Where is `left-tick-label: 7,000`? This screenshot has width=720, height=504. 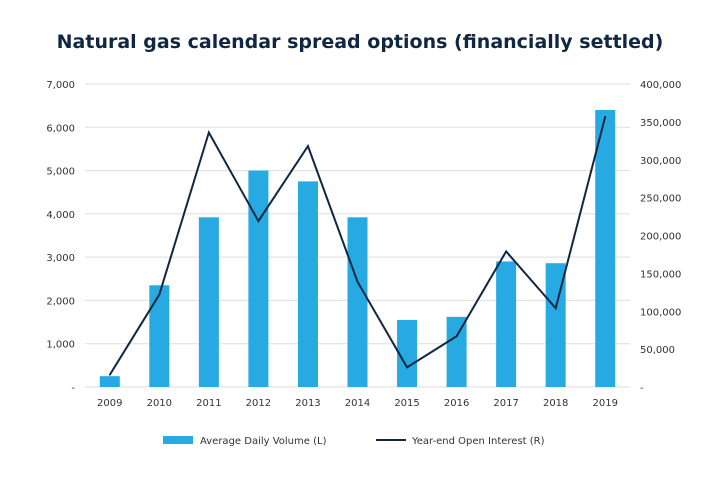
left-tick-label: 7,000 is located at coordinates (60, 85).